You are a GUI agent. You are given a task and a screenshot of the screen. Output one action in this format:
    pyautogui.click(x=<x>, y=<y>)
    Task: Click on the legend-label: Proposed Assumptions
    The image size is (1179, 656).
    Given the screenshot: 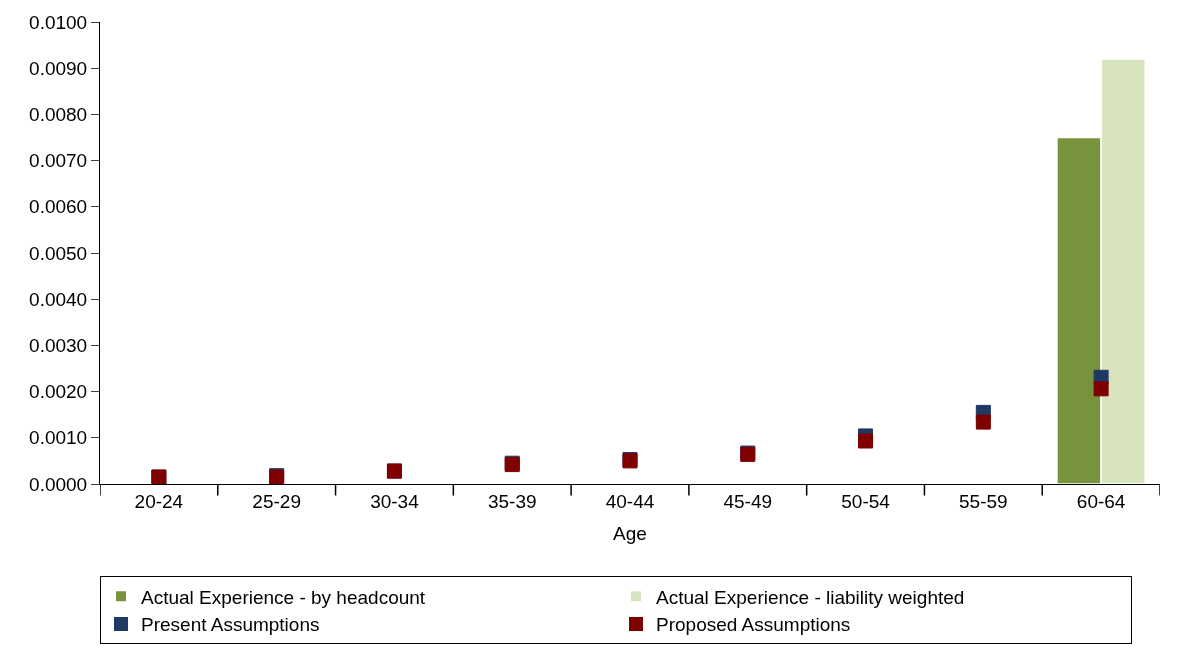 What is the action you would take?
    pyautogui.click(x=753, y=625)
    